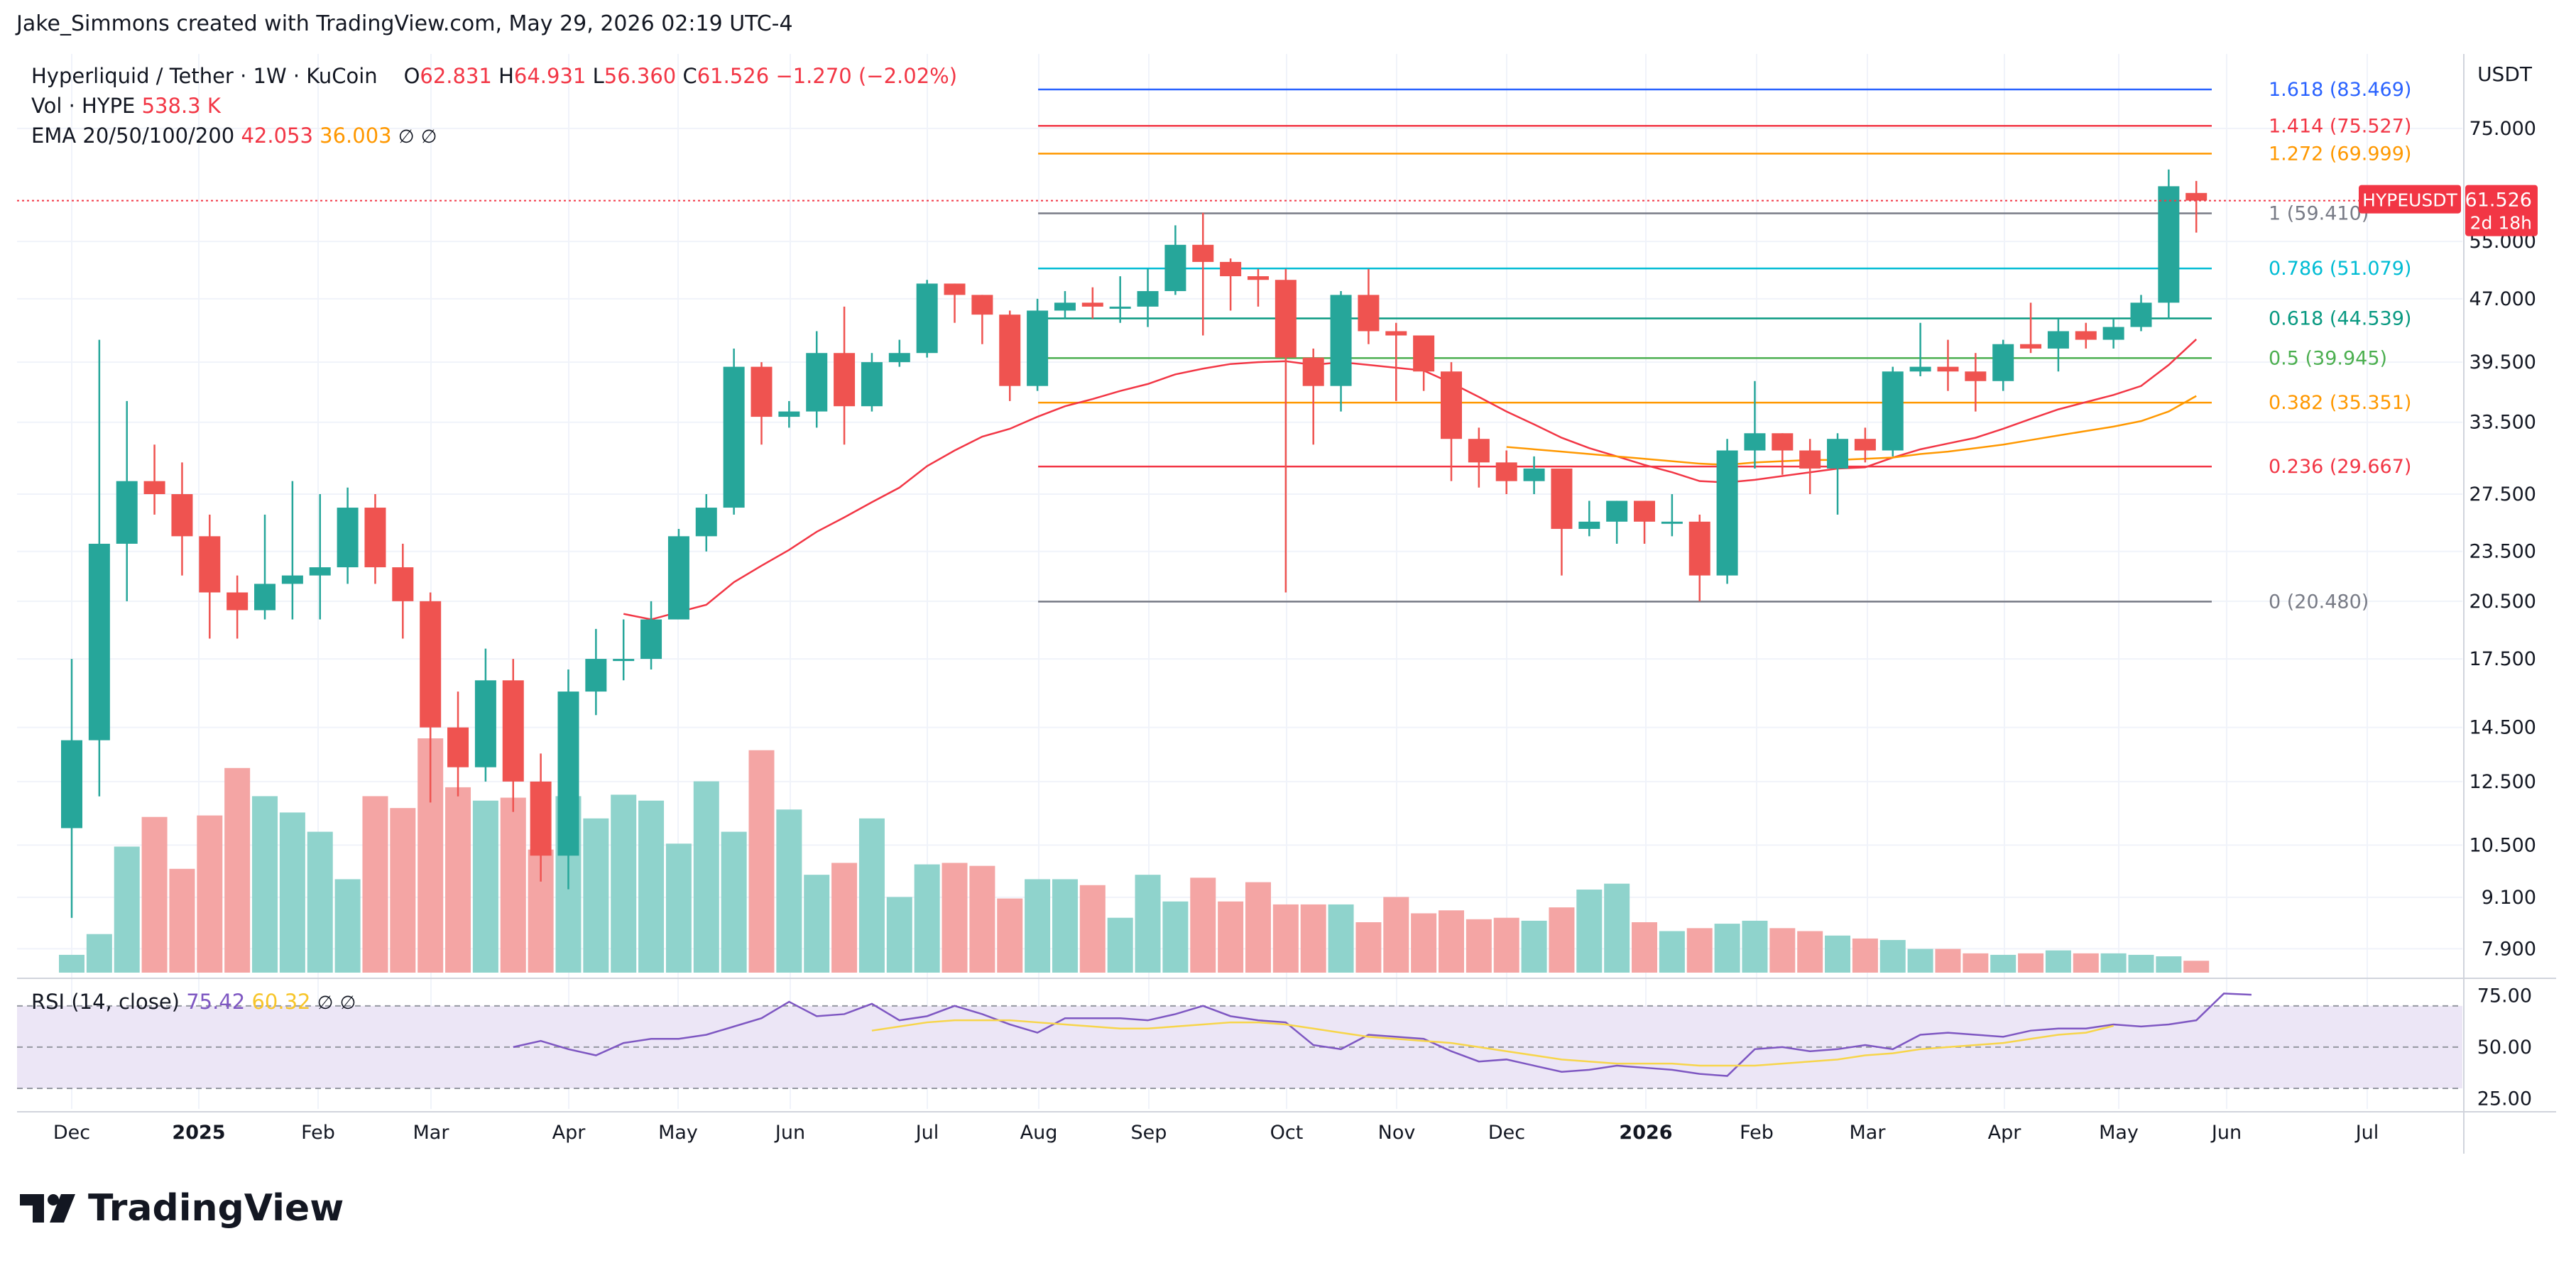  I want to click on fib-level-label: 1.618 (83.469), so click(2340, 90).